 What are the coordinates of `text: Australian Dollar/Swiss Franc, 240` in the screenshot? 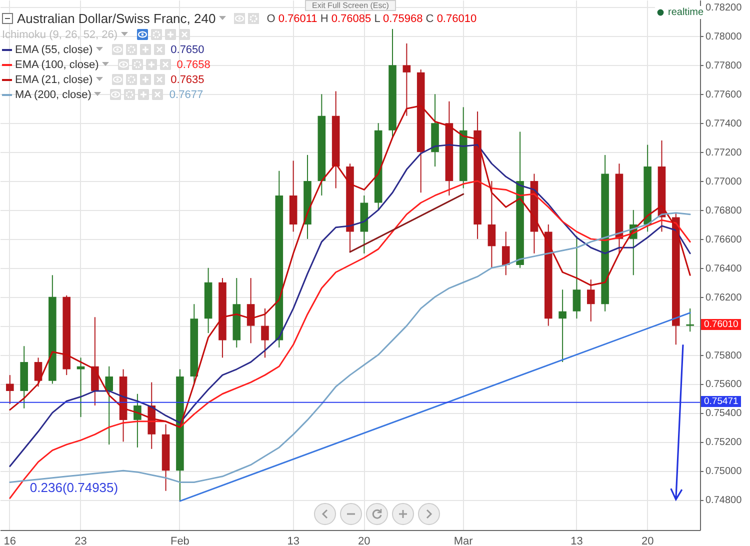 It's located at (116, 18).